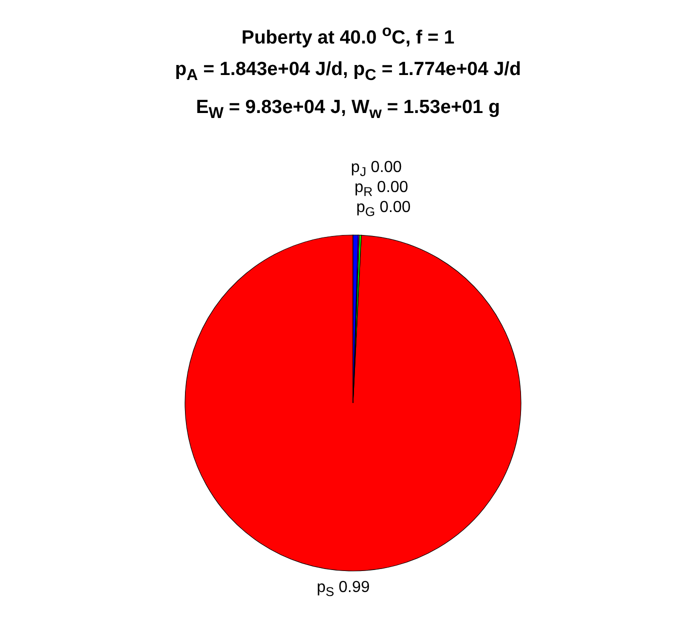  Describe the element at coordinates (352, 587) in the screenshot. I see `data-label: 0.99` at that location.